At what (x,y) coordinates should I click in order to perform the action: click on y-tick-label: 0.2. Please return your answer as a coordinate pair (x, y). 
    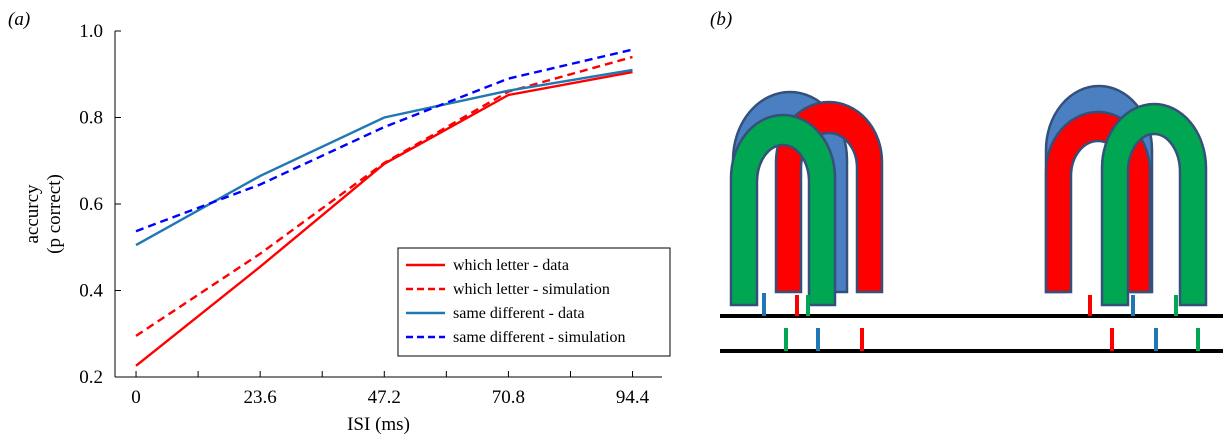
    Looking at the image, I should click on (91, 377).